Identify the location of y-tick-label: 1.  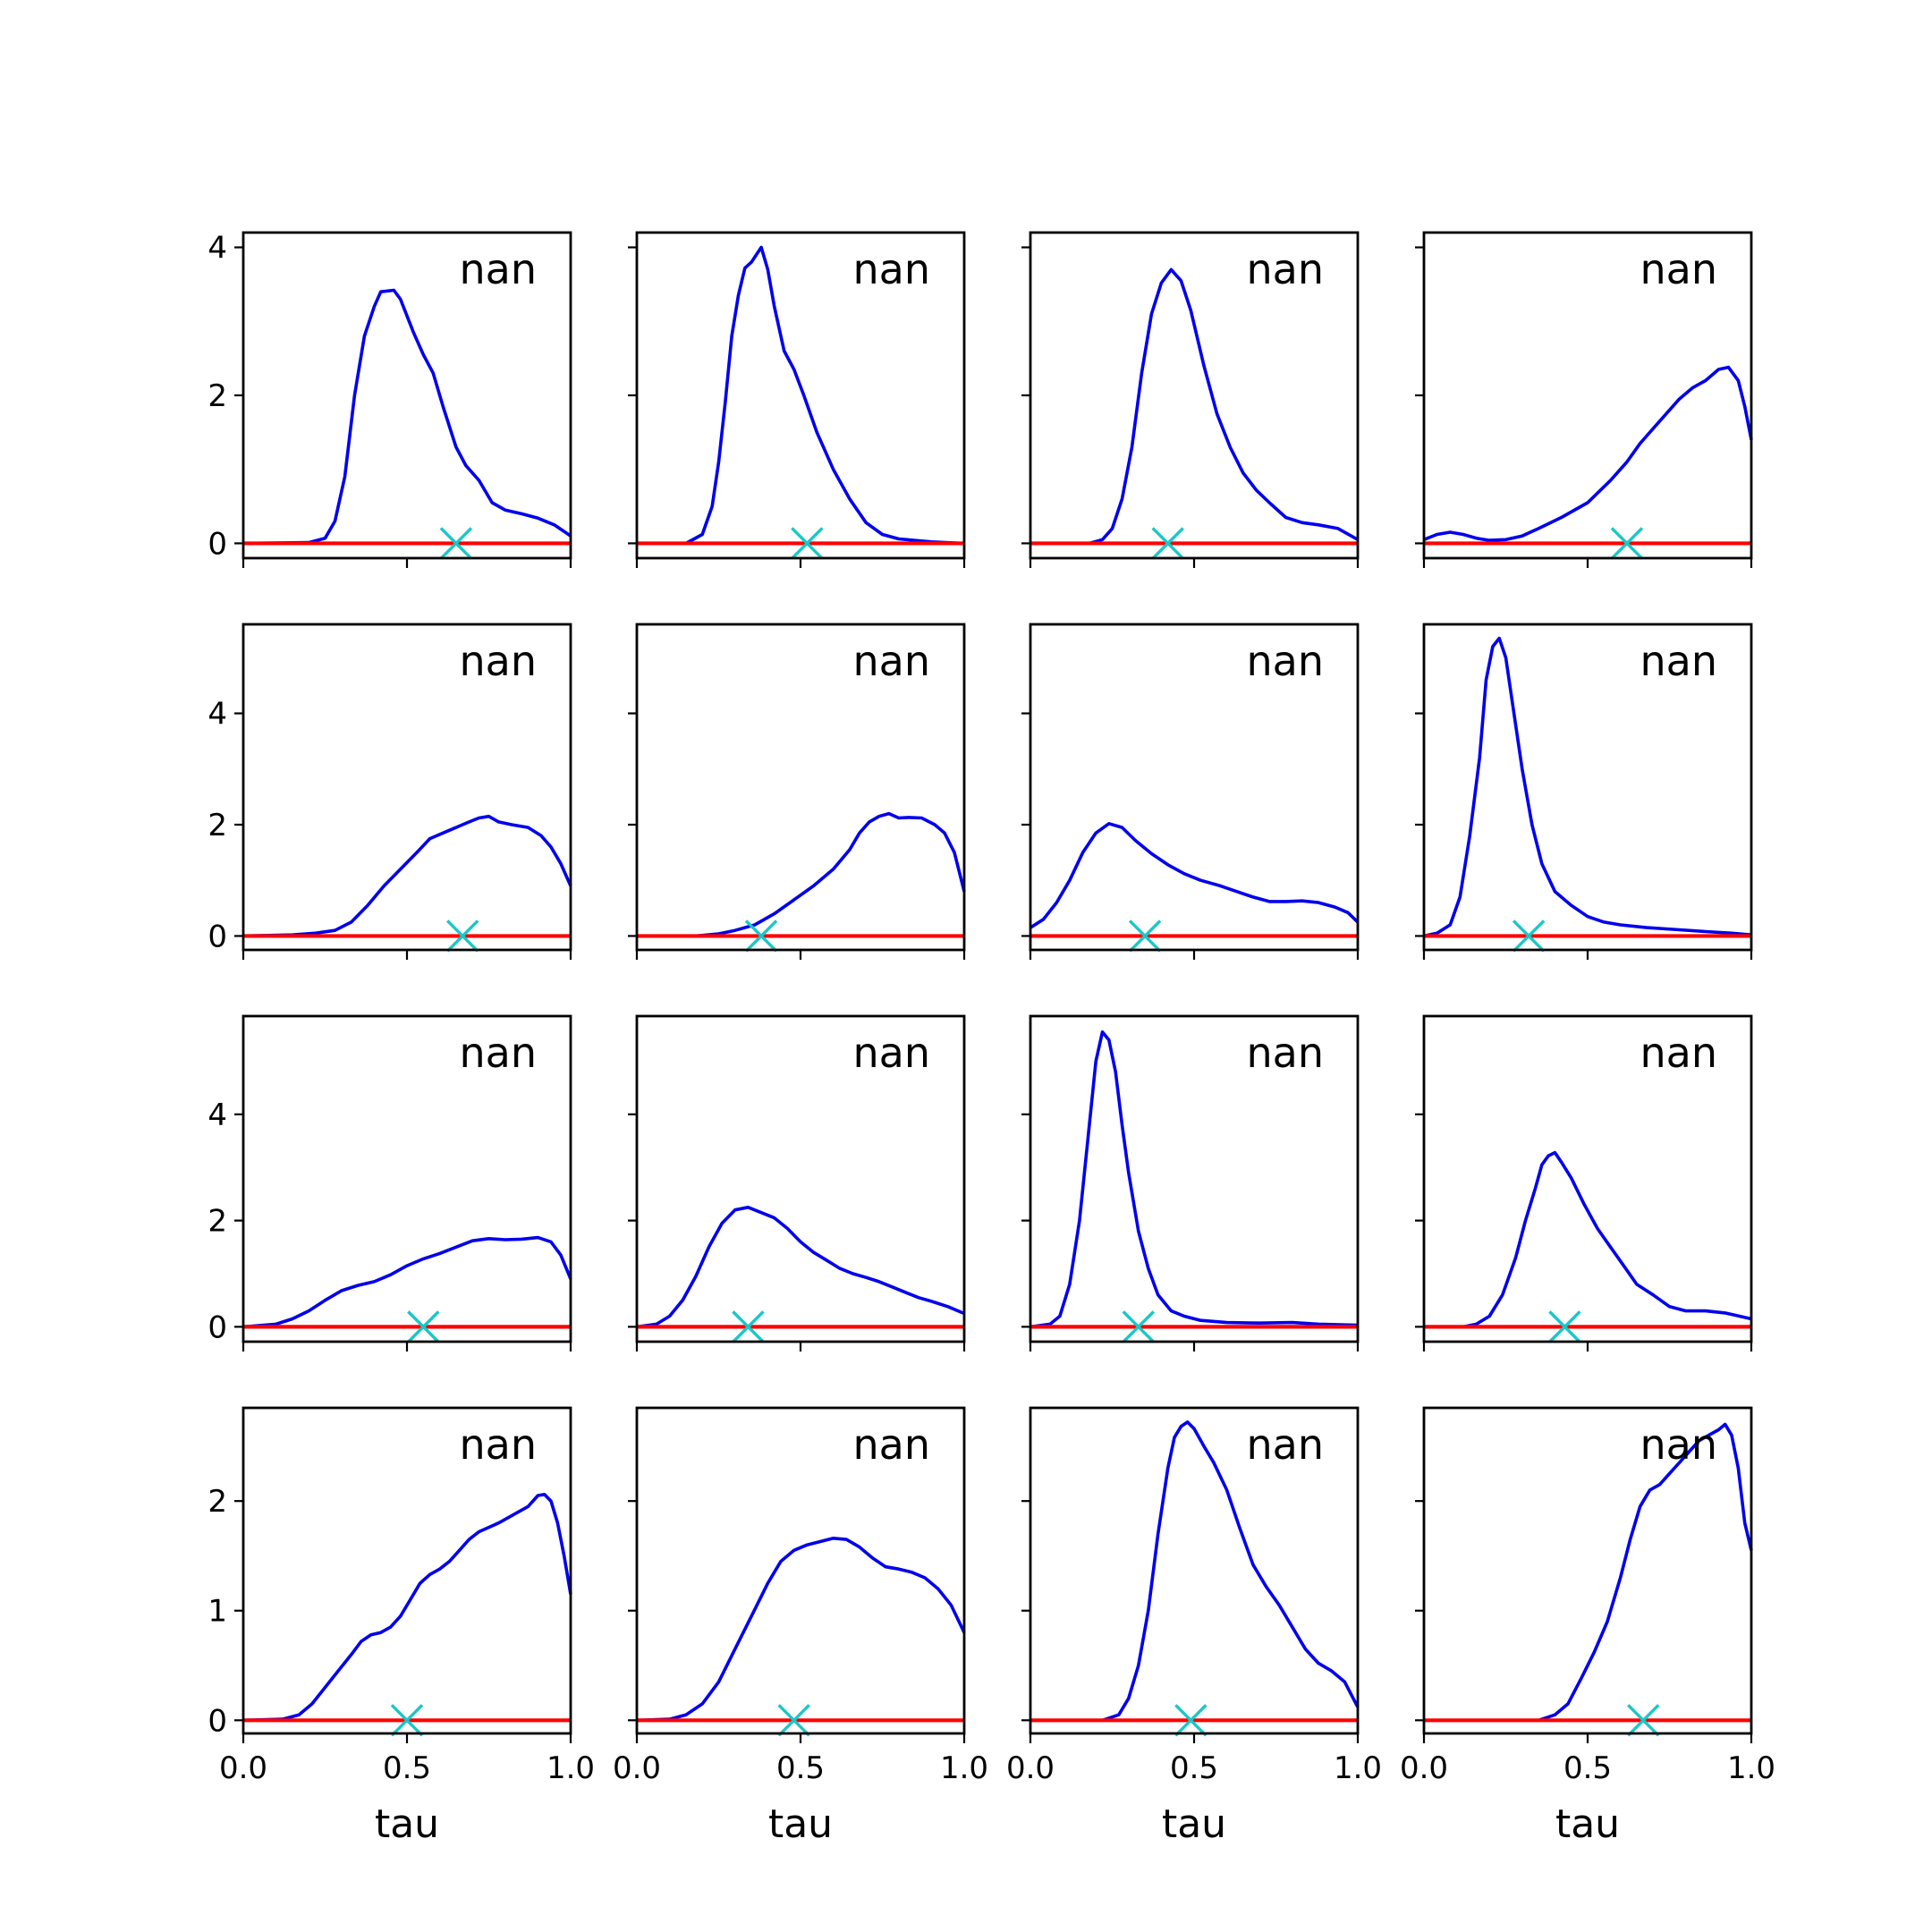
(217, 1612).